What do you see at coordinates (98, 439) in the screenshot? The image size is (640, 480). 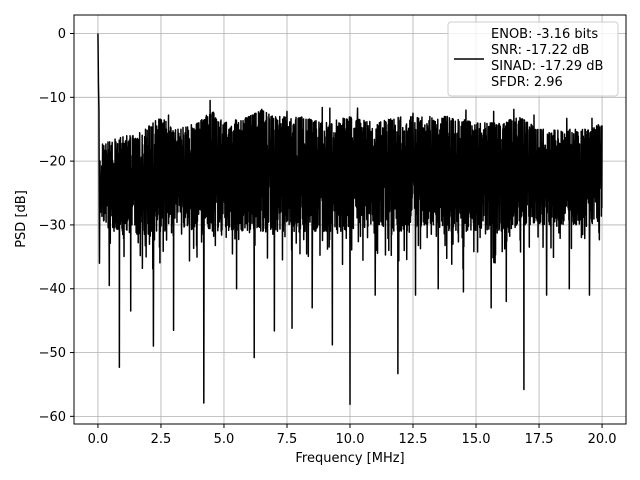 I see `x-tick-label: 0.0` at bounding box center [98, 439].